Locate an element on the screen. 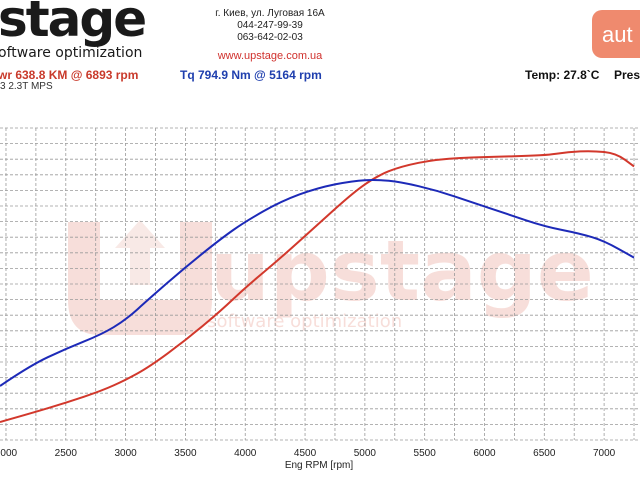  power-peak-readout: wr 638.8 KM @ 6893 rpm is located at coordinates (69, 75).